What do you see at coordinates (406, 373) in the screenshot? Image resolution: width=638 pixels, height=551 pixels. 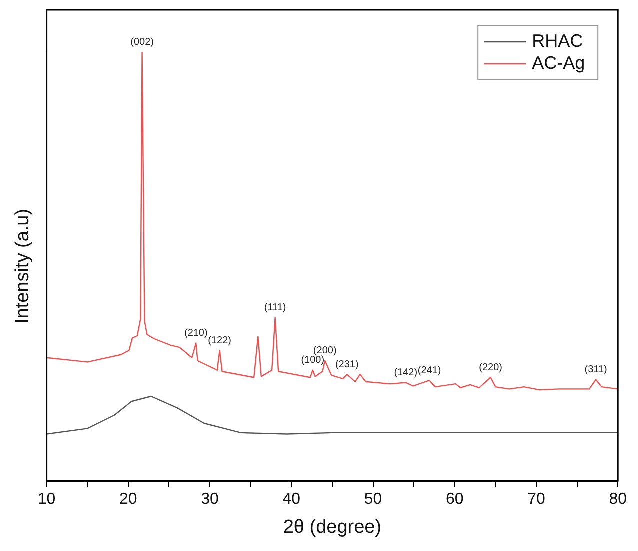 I see `annotation: (142)` at bounding box center [406, 373].